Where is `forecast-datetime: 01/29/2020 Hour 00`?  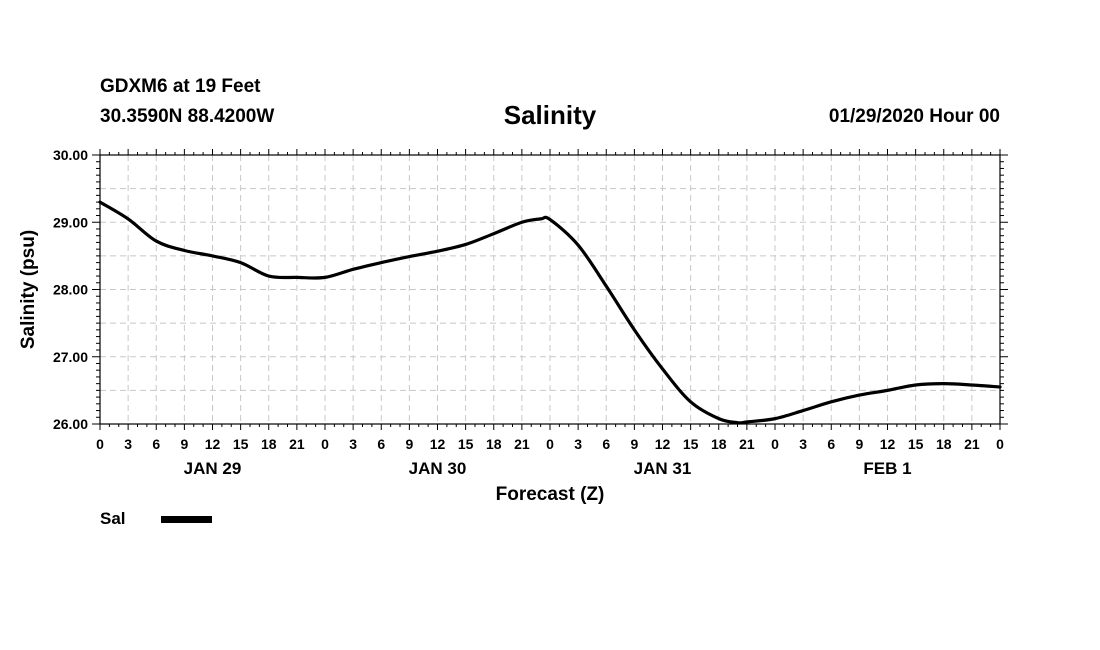 forecast-datetime: 01/29/2020 Hour 00 is located at coordinates (914, 116).